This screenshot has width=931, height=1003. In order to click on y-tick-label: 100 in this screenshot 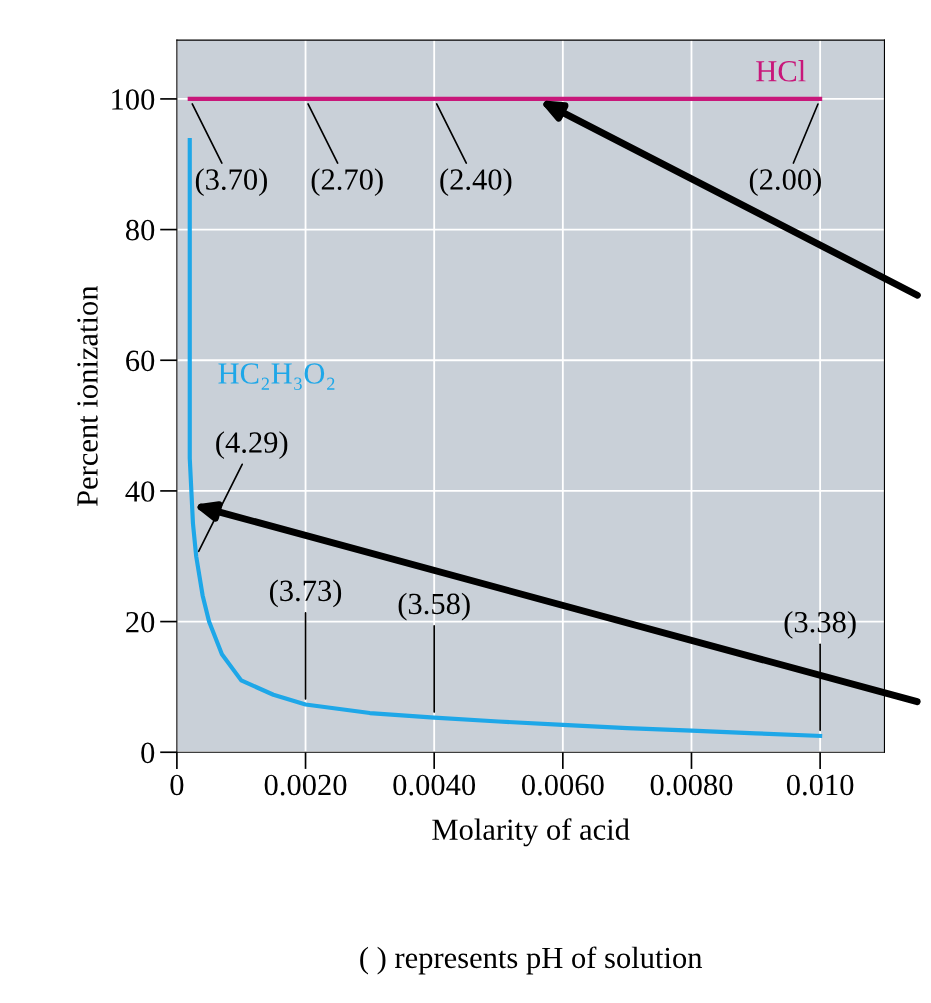, I will do `click(133, 99)`.